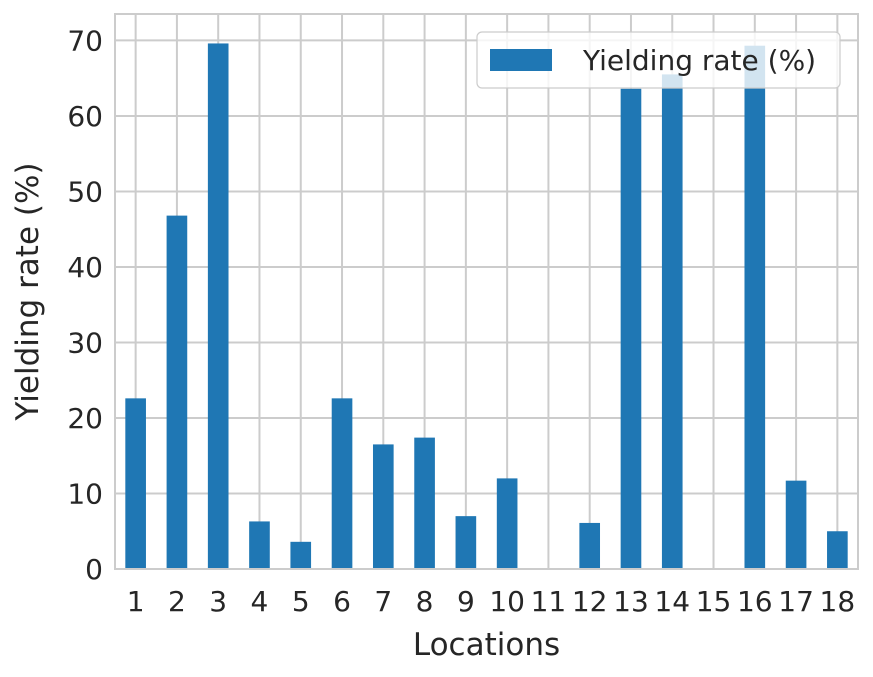 Image resolution: width=873 pixels, height=677 pixels. What do you see at coordinates (177, 601) in the screenshot?
I see `x-tick-label: 2` at bounding box center [177, 601].